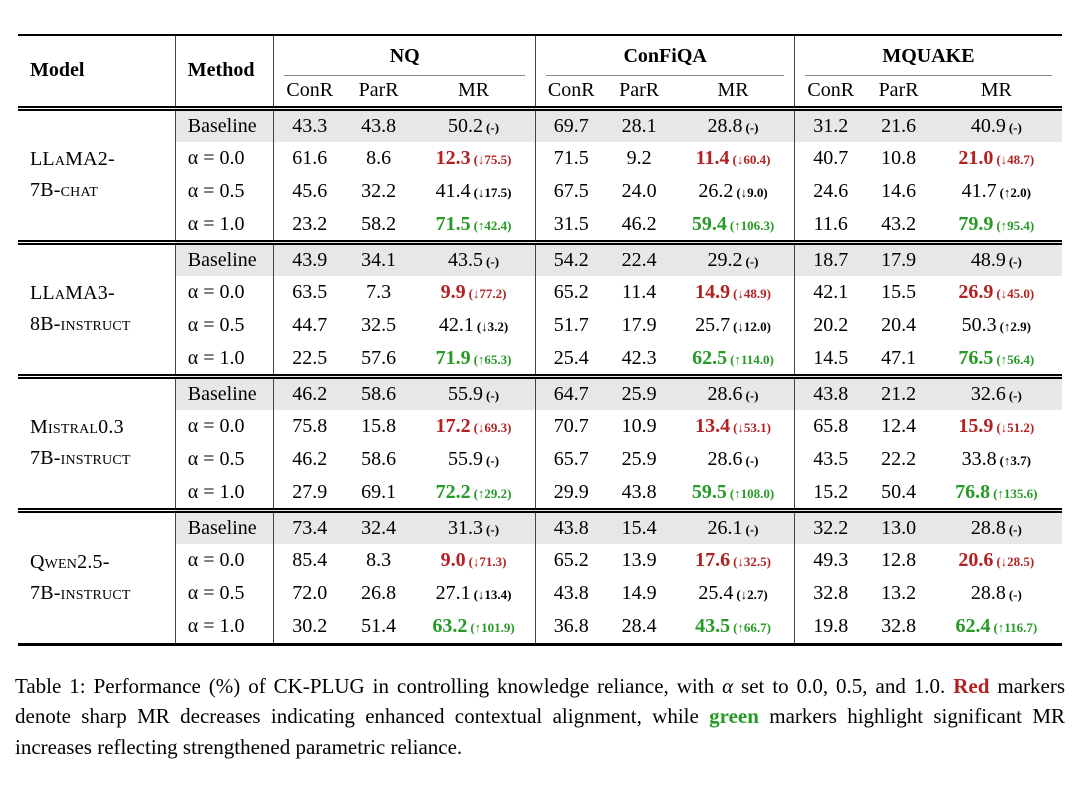 The height and width of the screenshot is (789, 1080). Describe the element at coordinates (988, 259) in the screenshot. I see `mr-value: 48.9` at that location.